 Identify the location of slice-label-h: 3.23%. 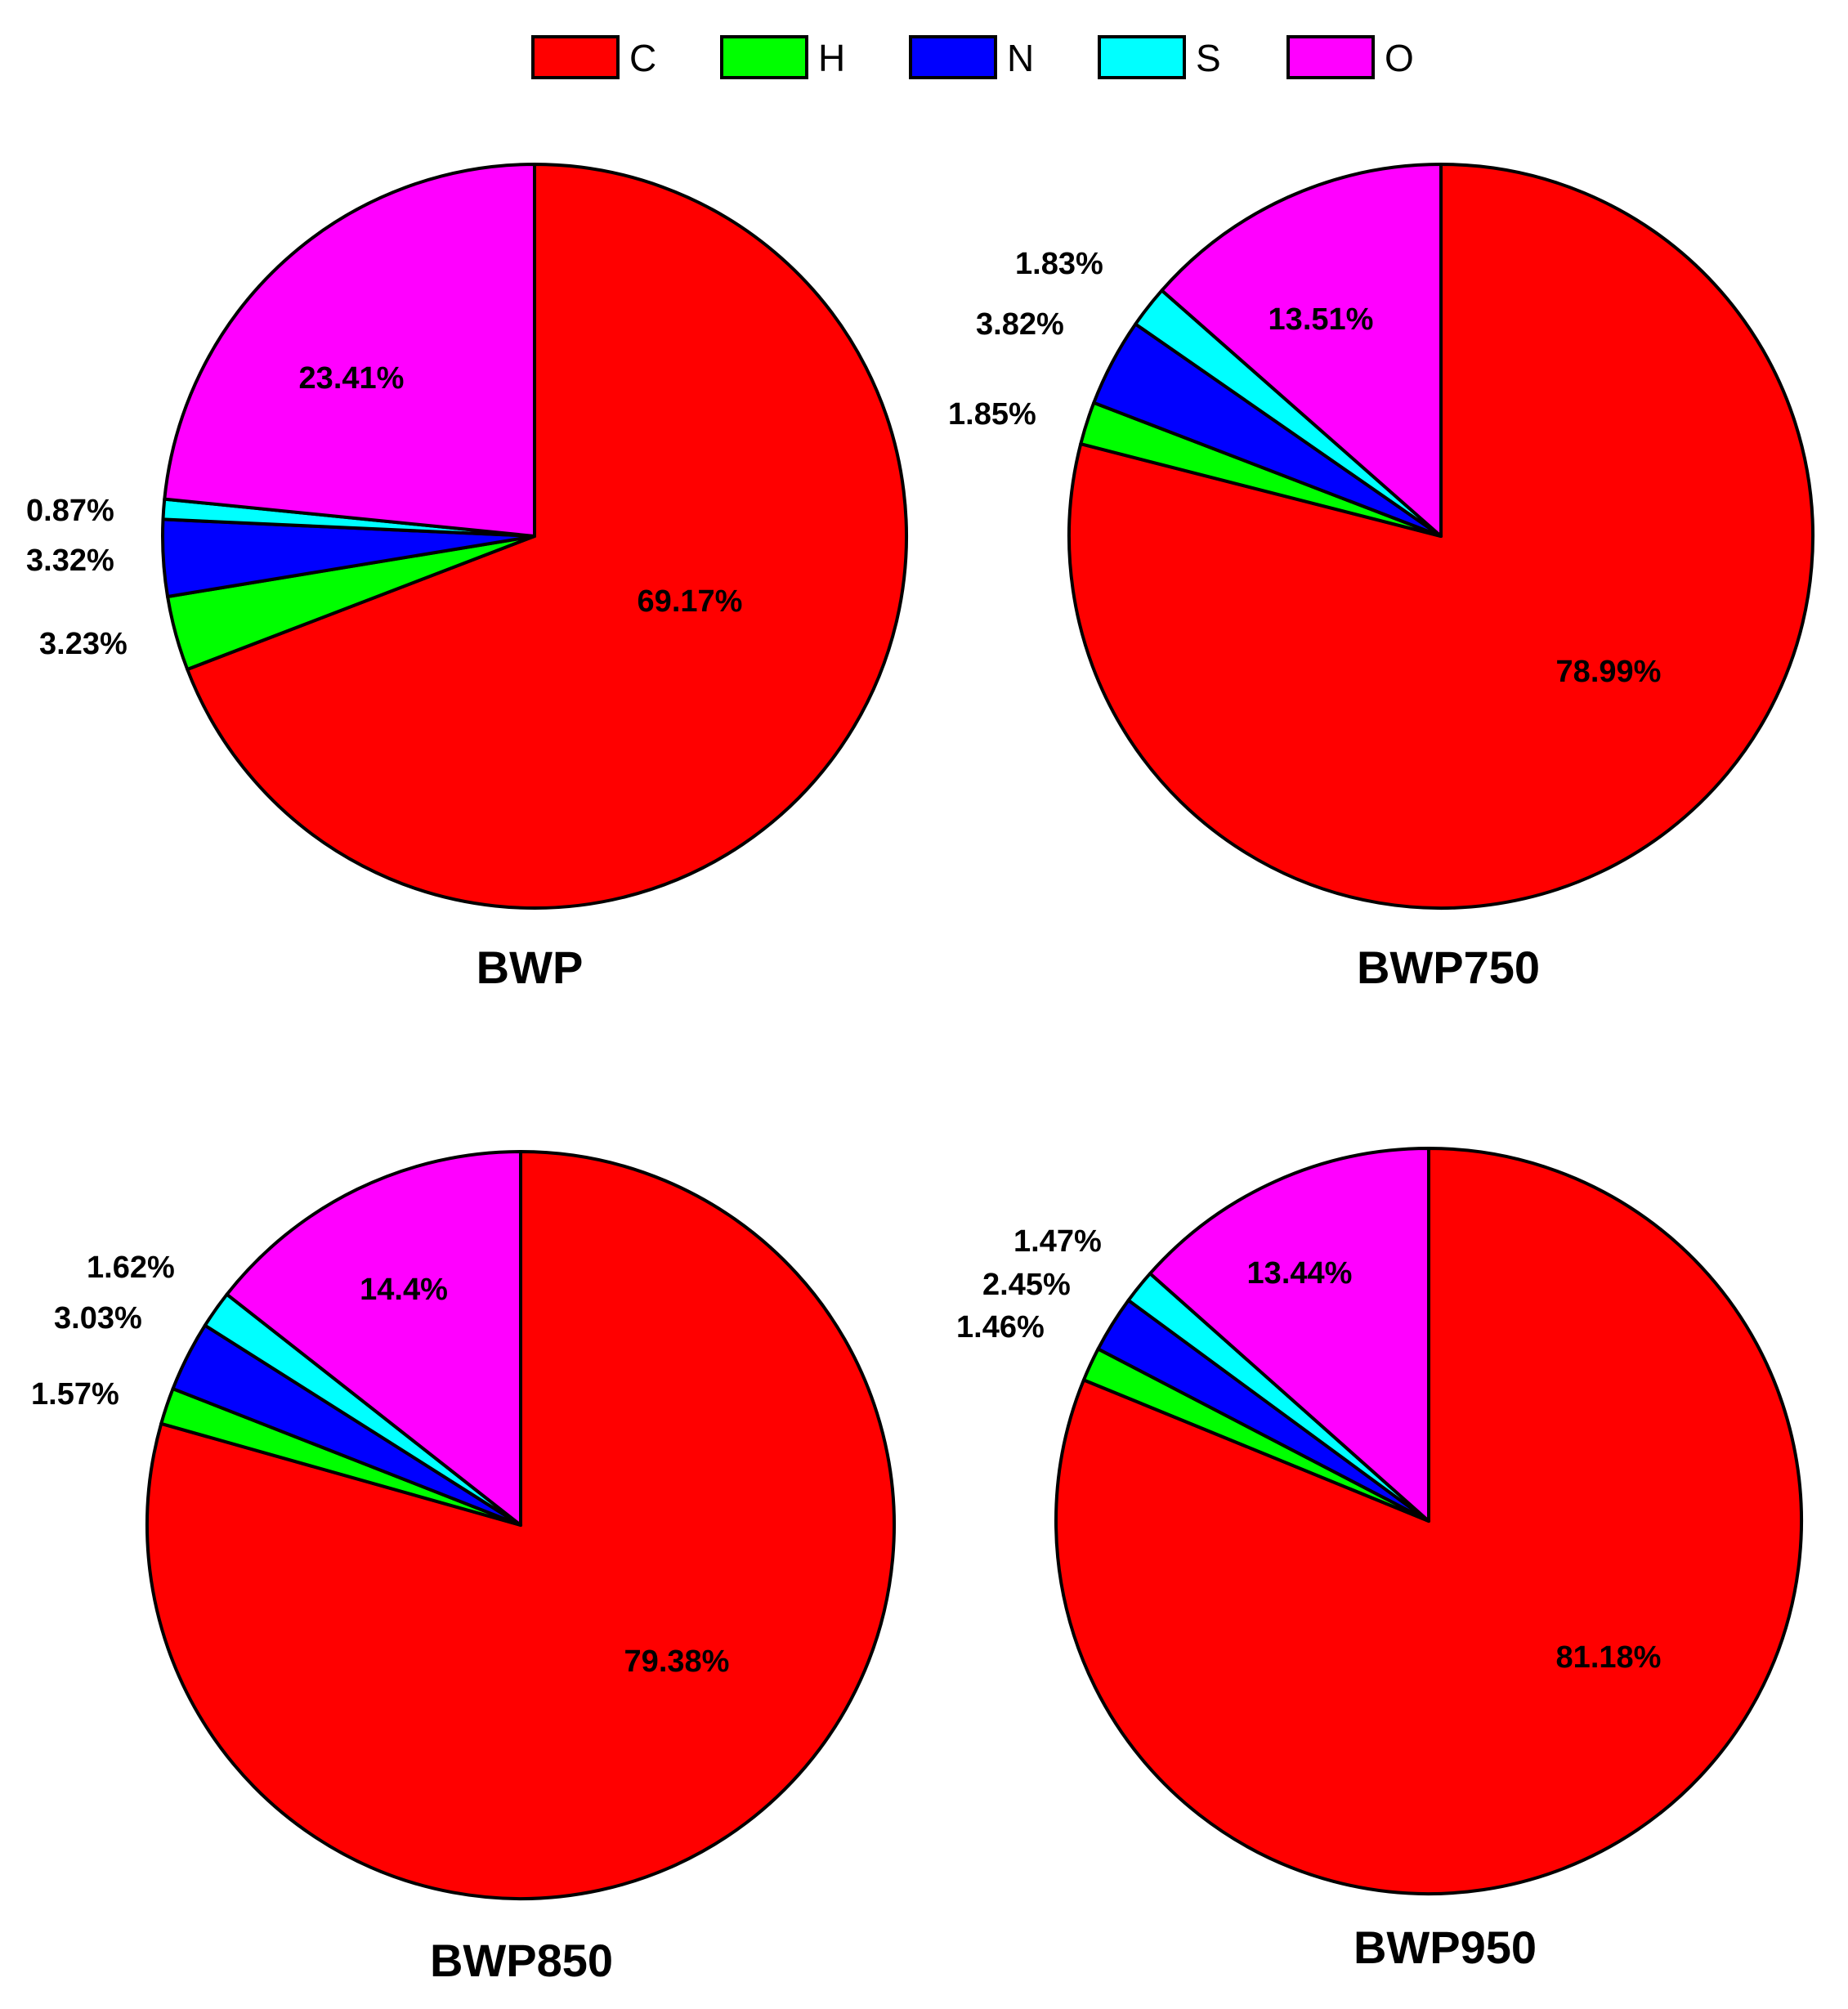
(83, 644).